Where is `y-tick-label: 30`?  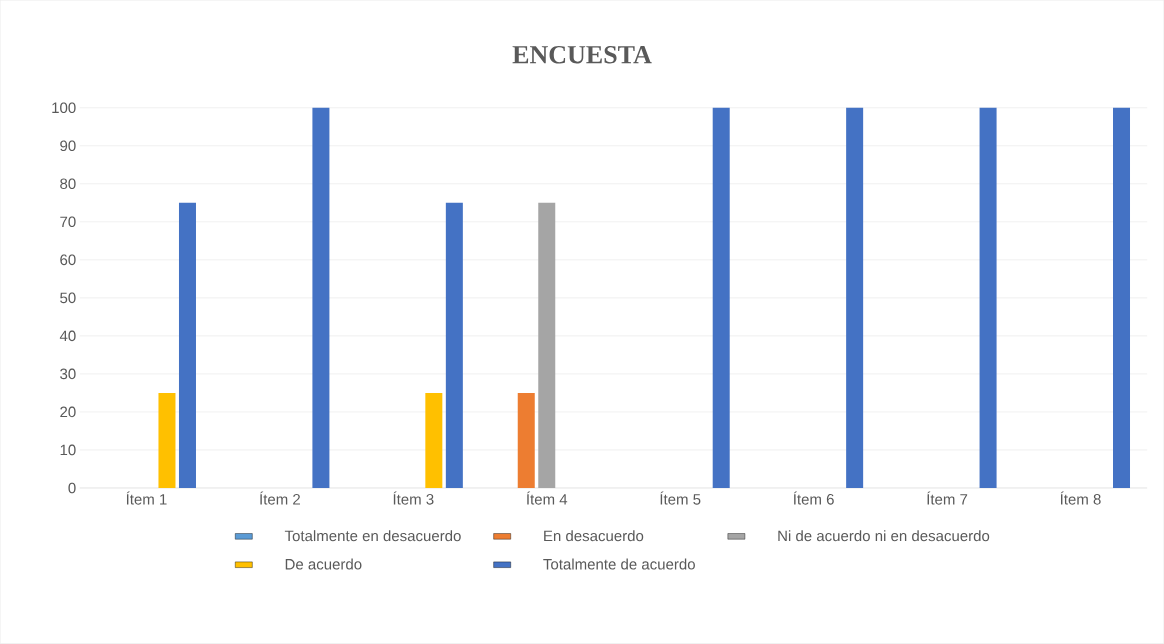
y-tick-label: 30 is located at coordinates (68, 374).